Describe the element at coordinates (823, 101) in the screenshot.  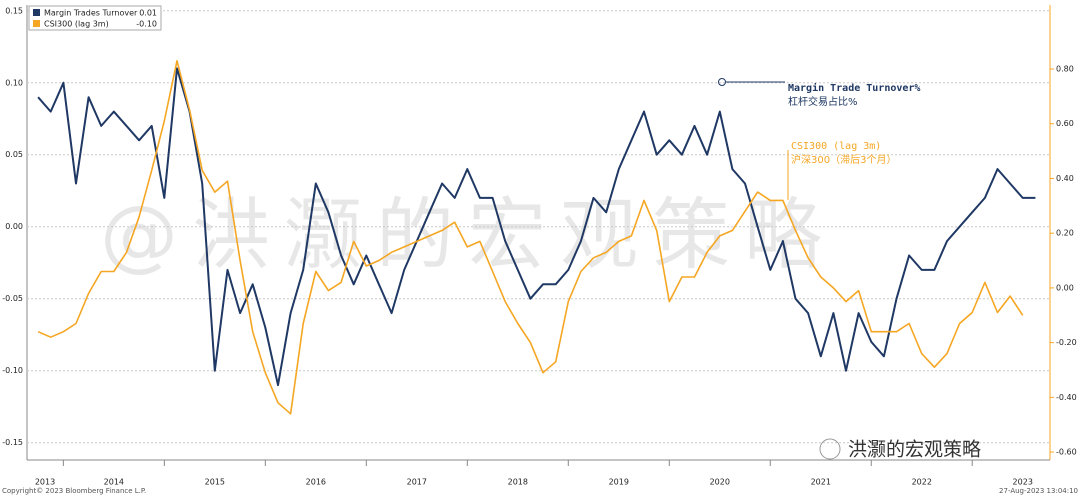
I see `annotation: 杠杆交易占比%` at that location.